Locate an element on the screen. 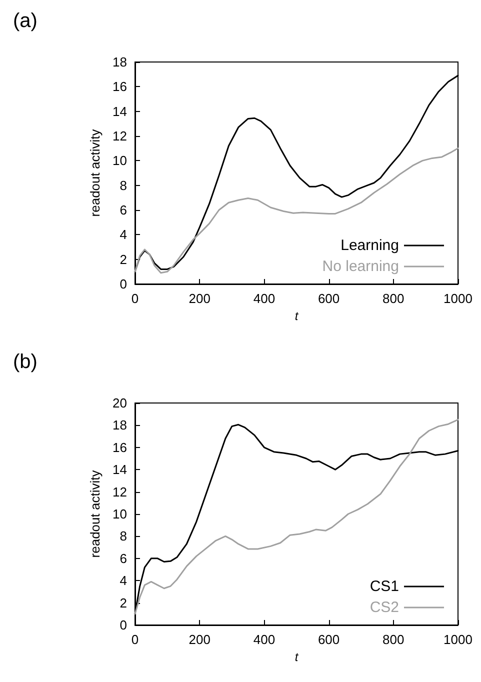 Image resolution: width=481 pixels, height=682 pixels. legend-label: No learning is located at coordinates (360, 266).